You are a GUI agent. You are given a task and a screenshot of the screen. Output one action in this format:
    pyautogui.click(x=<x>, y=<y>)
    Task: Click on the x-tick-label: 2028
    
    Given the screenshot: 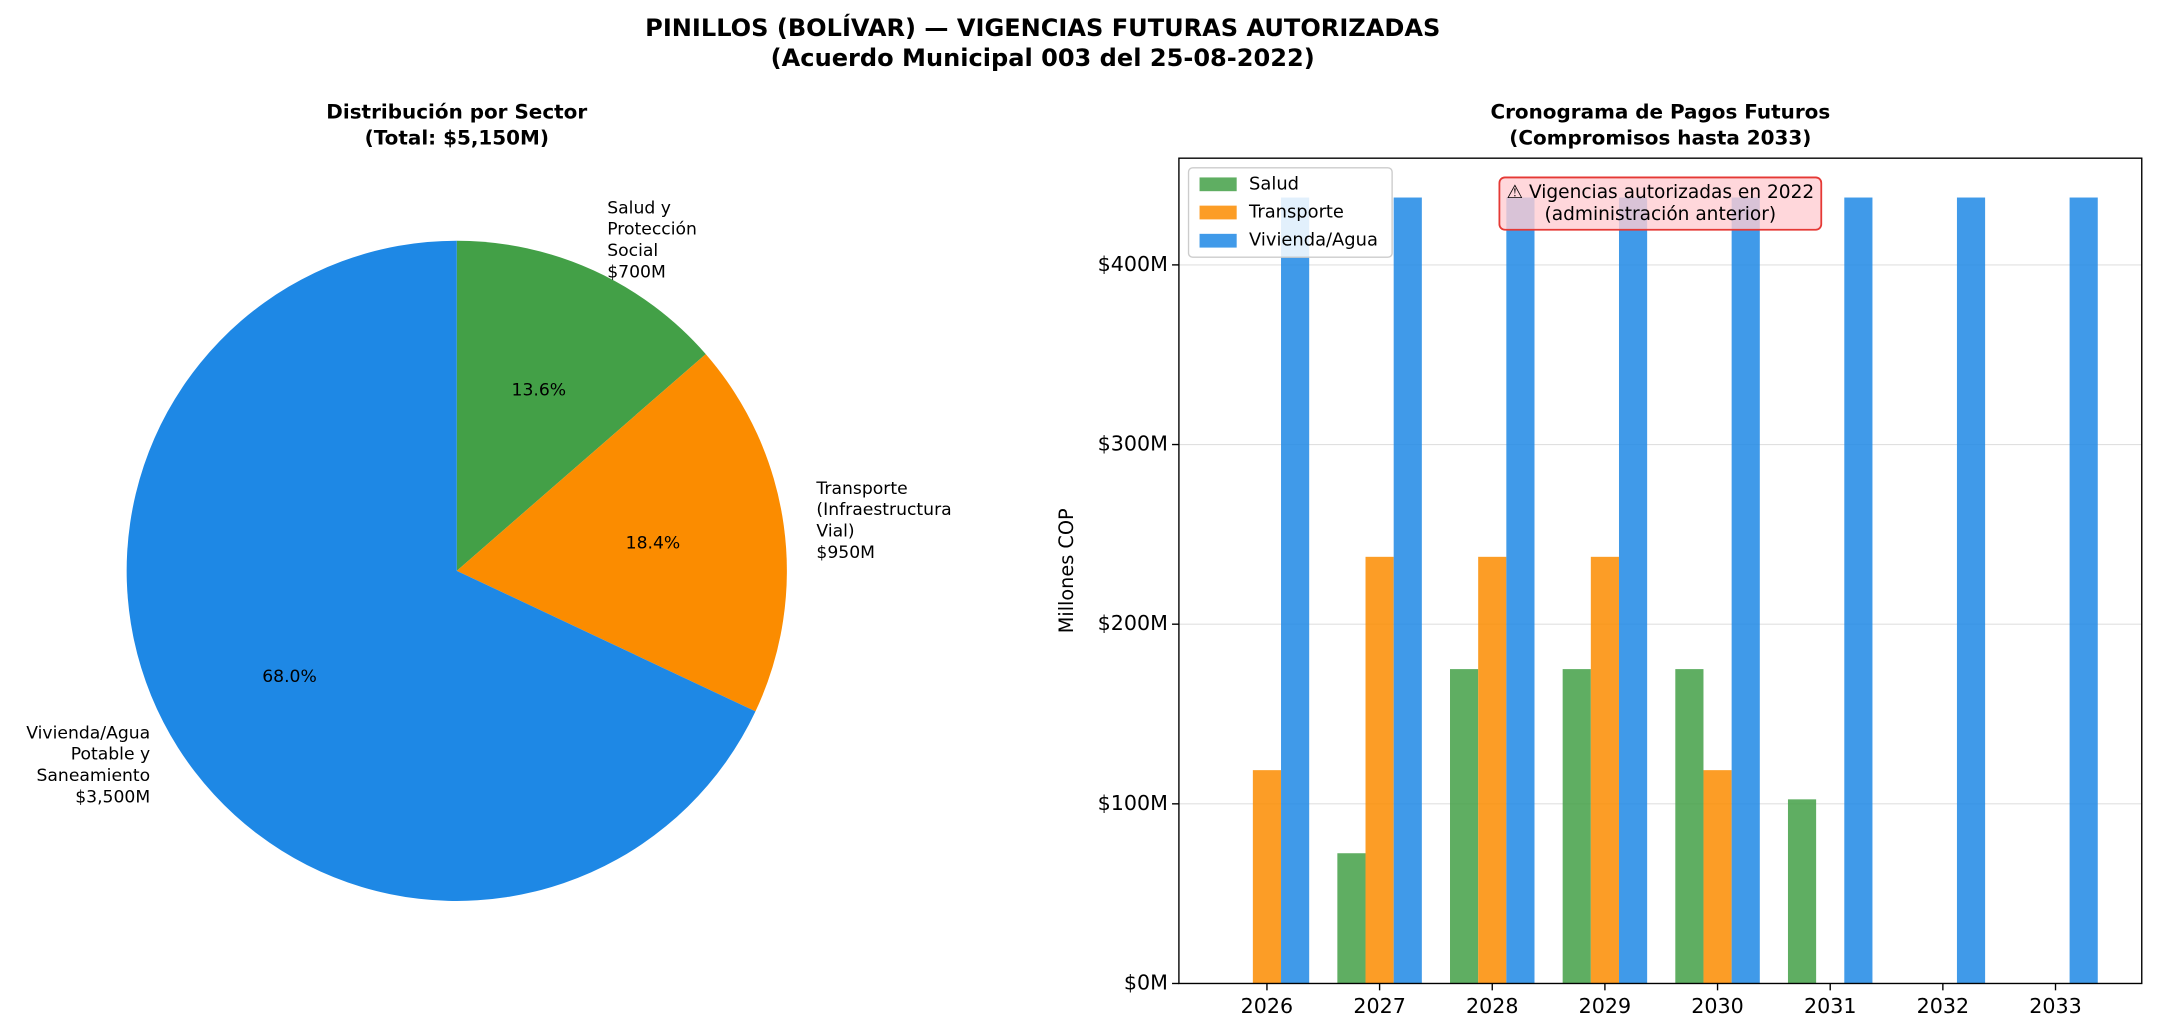 What is the action you would take?
    pyautogui.click(x=1492, y=1006)
    